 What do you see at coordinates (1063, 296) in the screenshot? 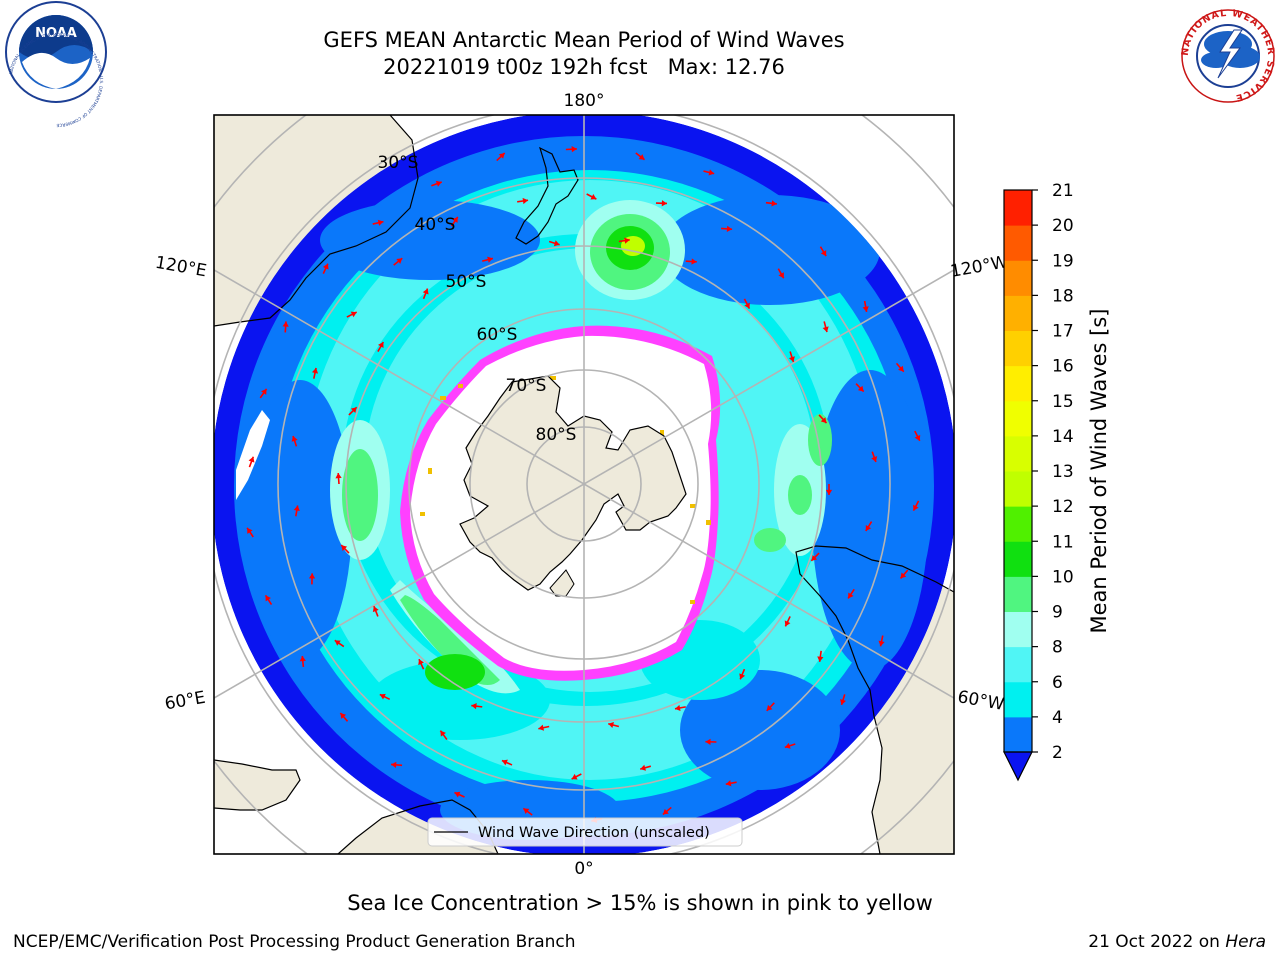
I see `colorbar-tick-label: 18` at bounding box center [1063, 296].